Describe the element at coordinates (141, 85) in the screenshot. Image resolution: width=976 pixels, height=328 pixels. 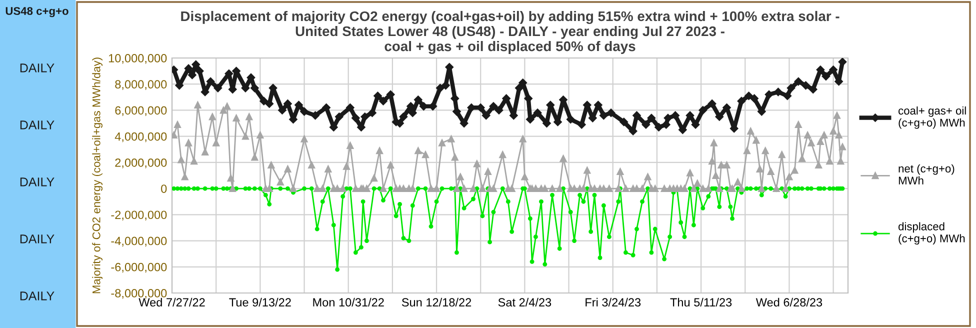
I see `y-tick-label: 8,000,000` at that location.